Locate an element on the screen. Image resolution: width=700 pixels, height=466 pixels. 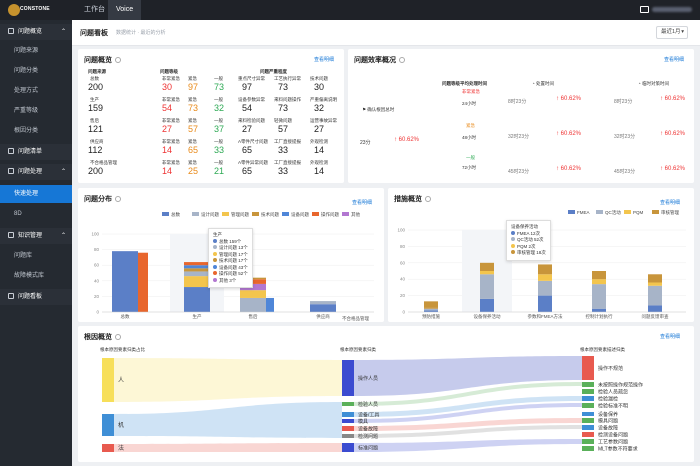
sidebar-group-process: 问题处理 ⌃ is located at coordinates (36, 172).